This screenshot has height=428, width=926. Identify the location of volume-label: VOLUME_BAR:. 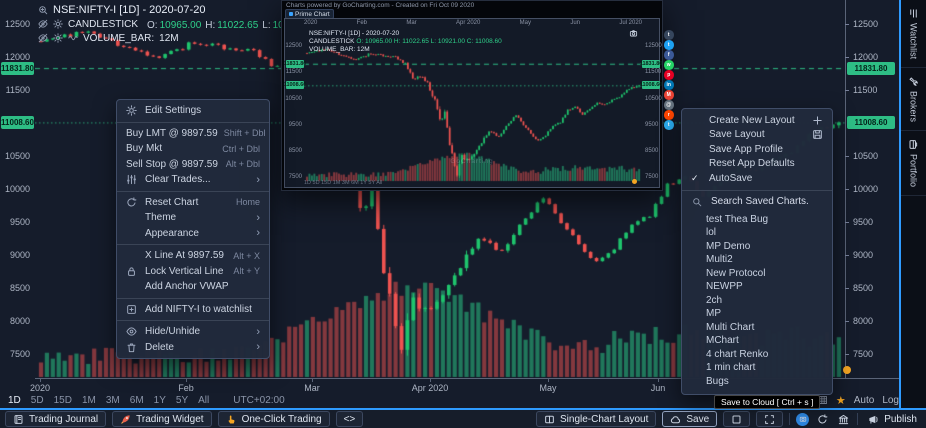
(119, 38).